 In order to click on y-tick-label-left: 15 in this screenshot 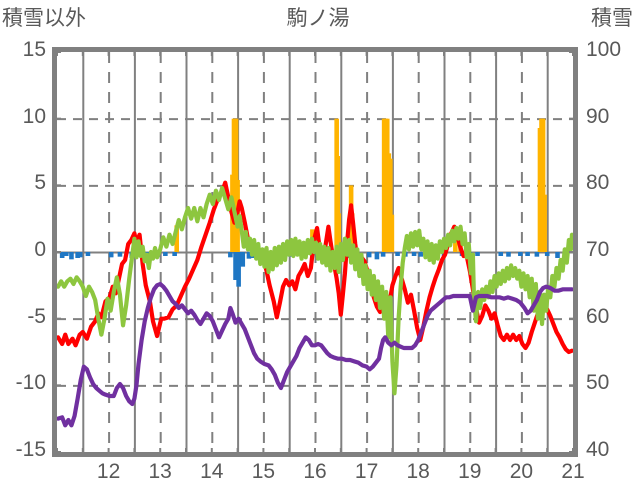, I will do `click(34, 49)`.